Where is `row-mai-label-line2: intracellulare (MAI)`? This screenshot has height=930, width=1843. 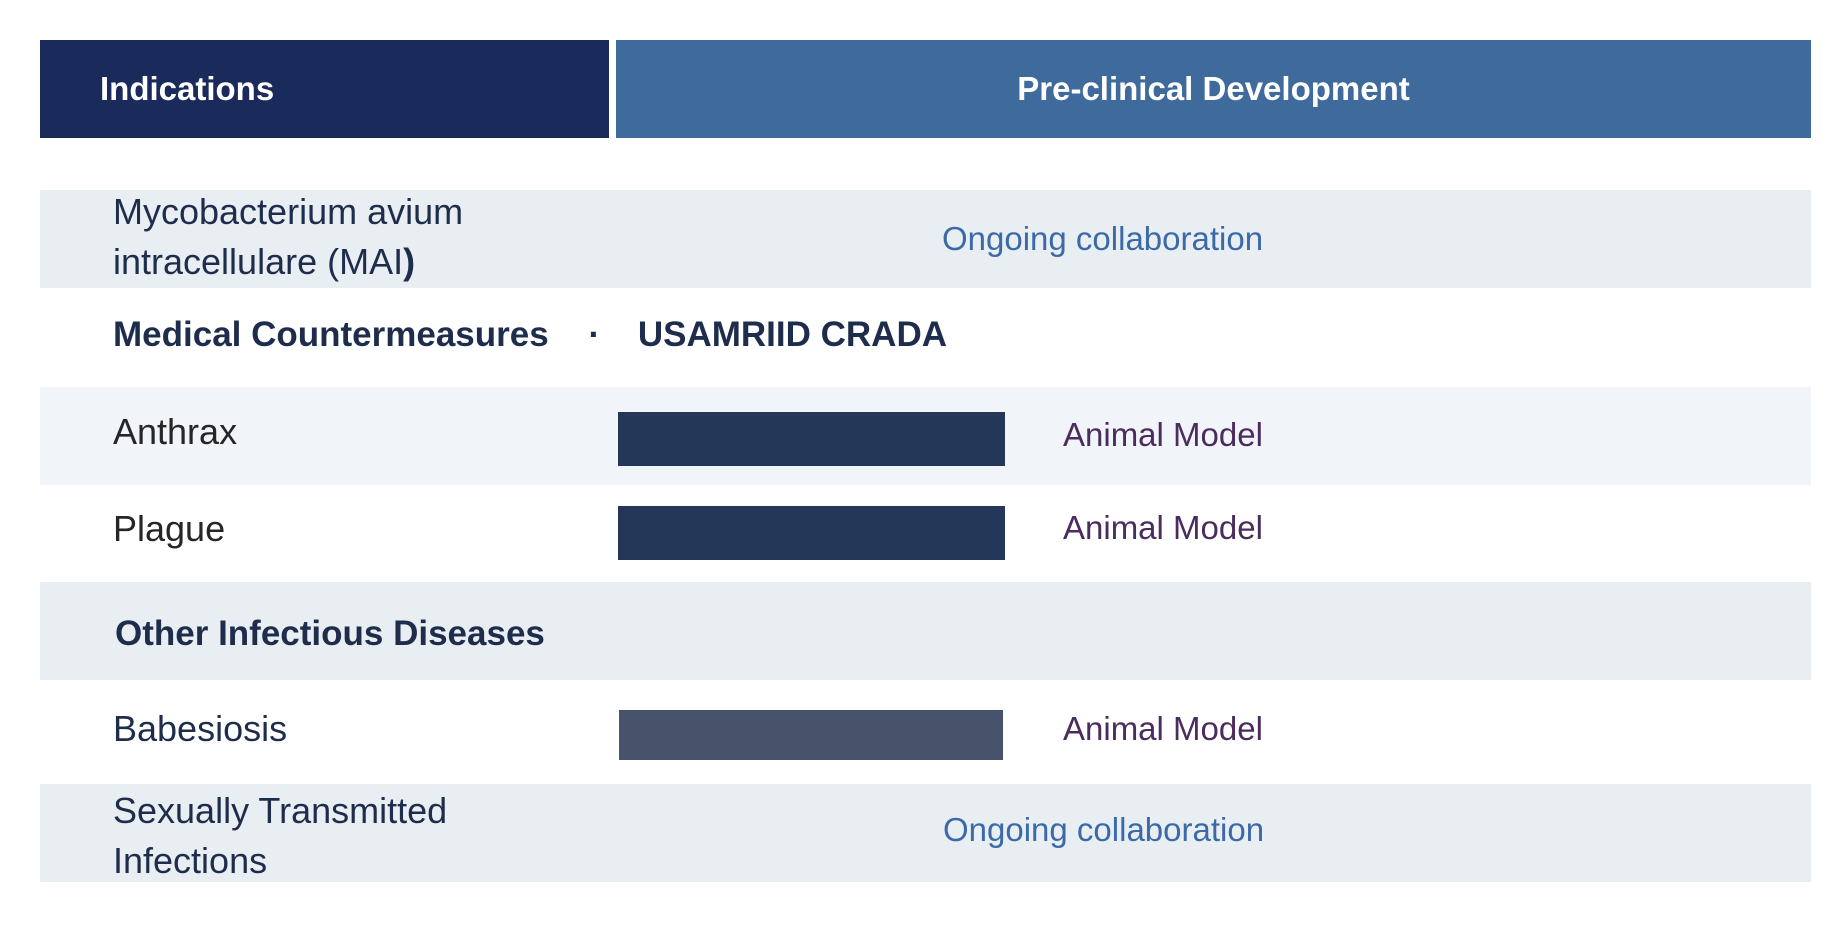 row-mai-label-line2: intracellulare (MAI) is located at coordinates (288, 262).